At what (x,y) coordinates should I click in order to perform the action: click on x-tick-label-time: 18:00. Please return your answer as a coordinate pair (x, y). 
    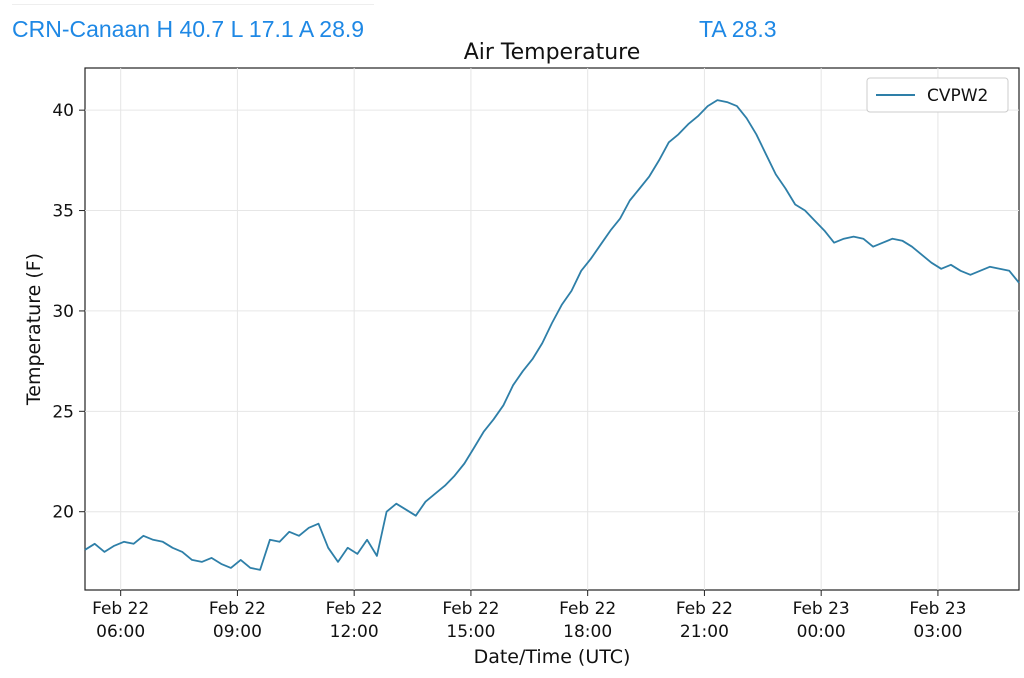
    Looking at the image, I should click on (587, 632).